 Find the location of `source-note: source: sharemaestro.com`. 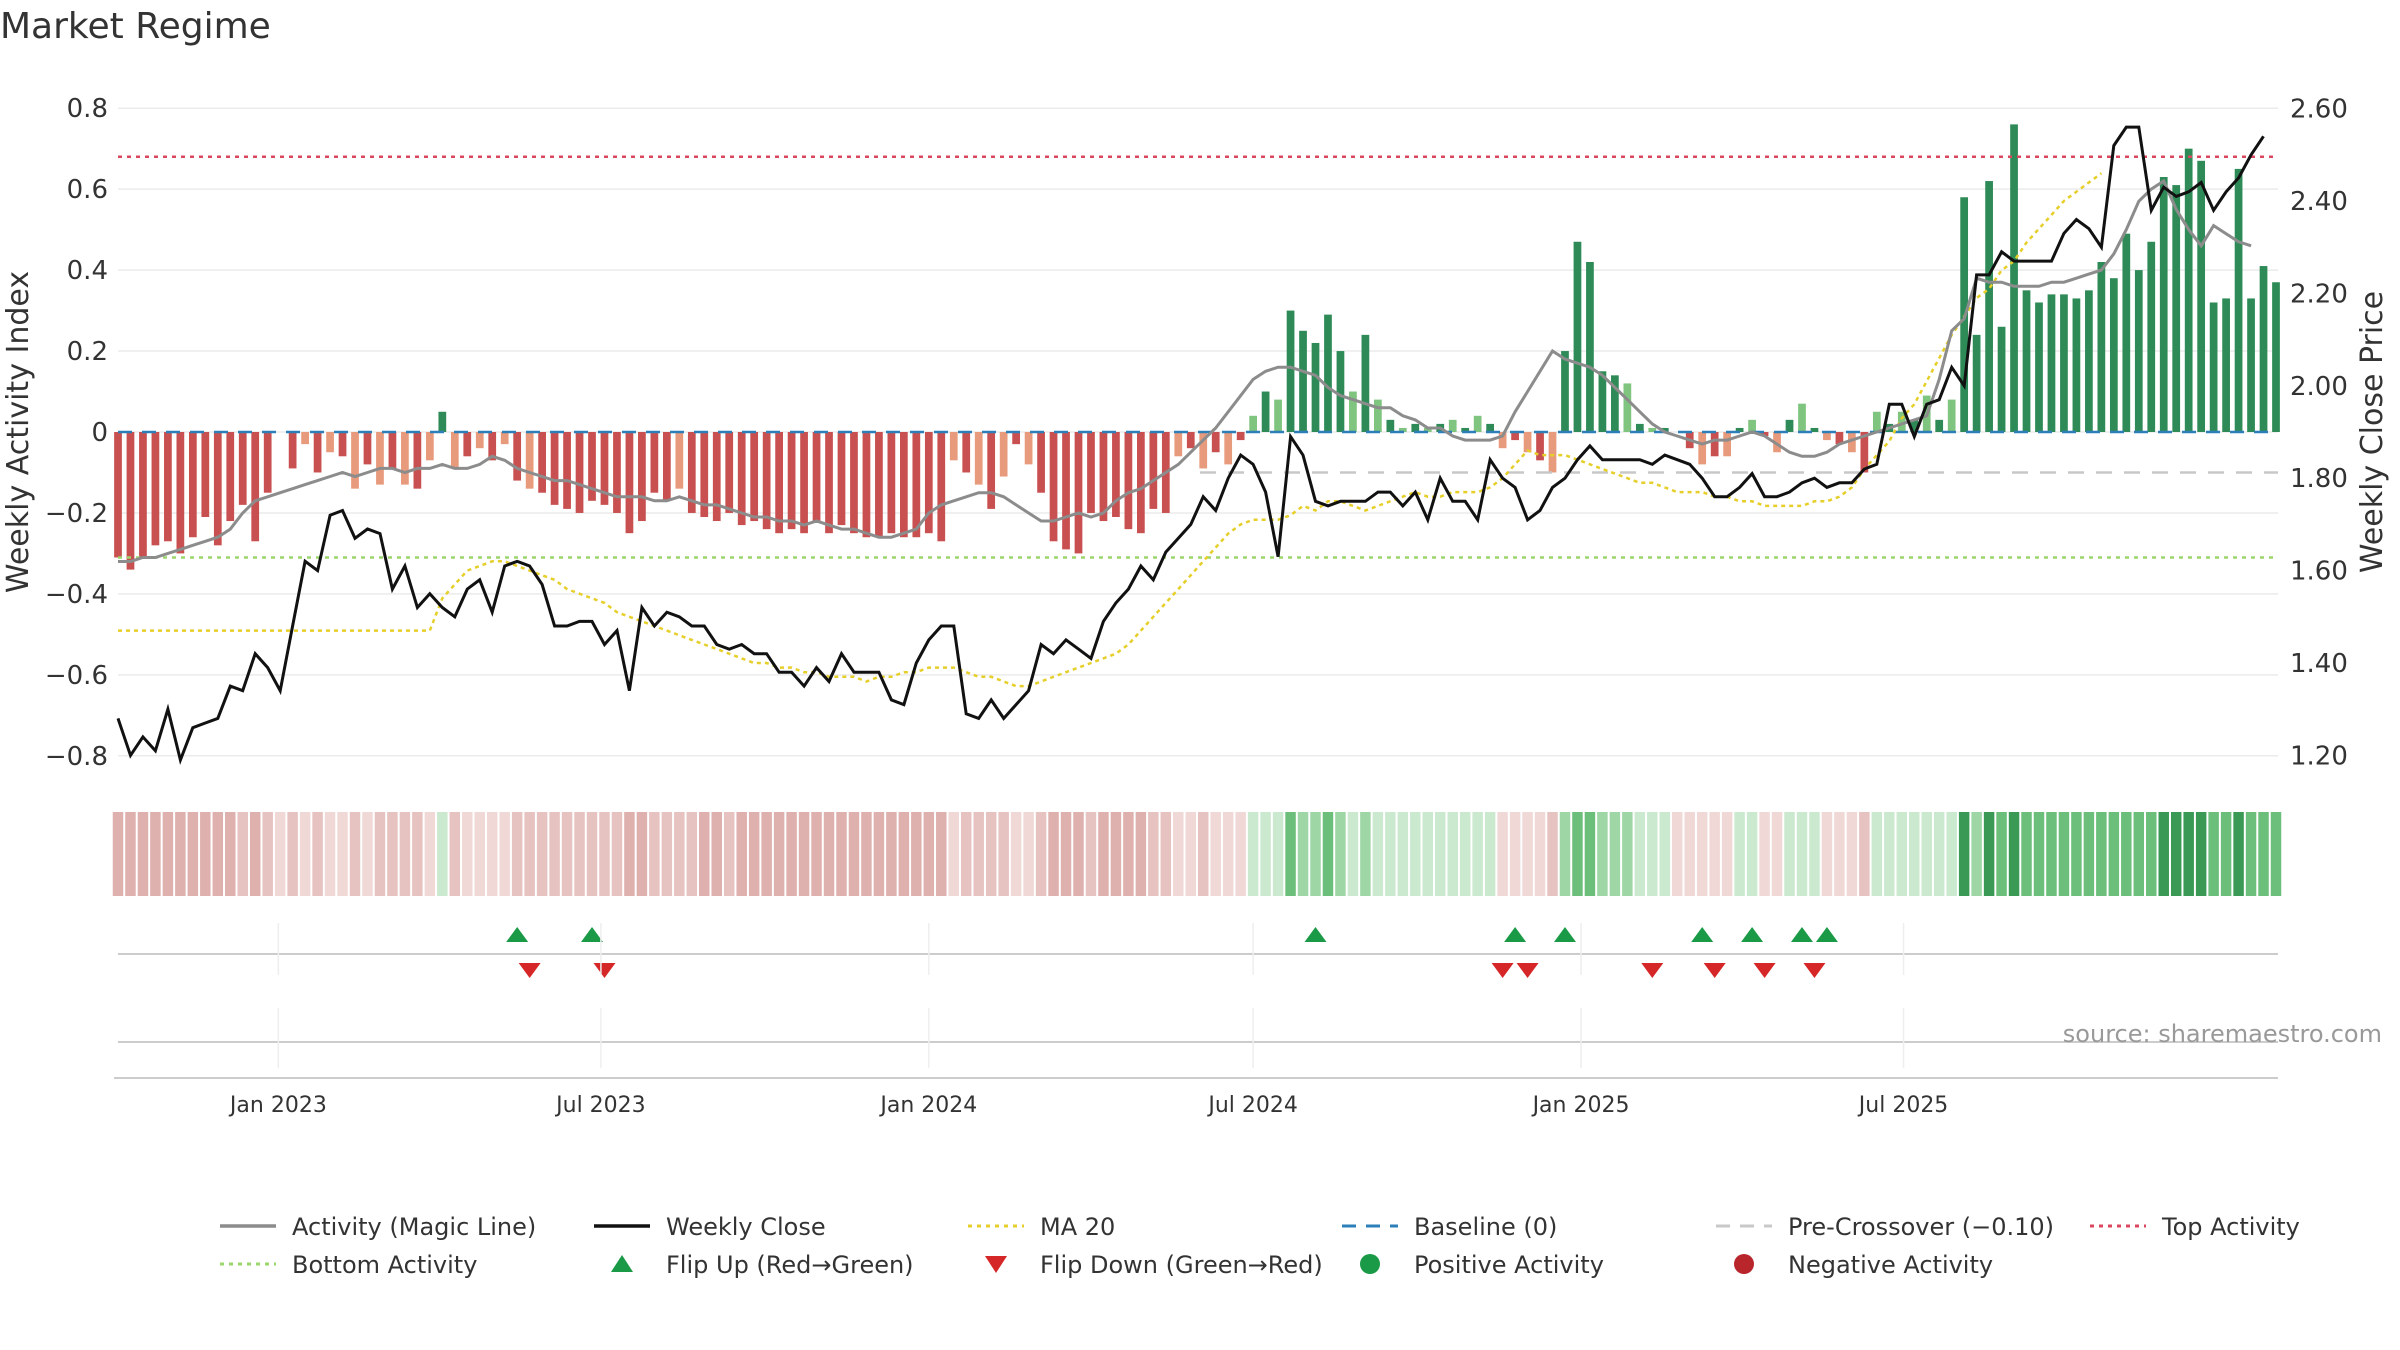

source-note: source: sharemaestro.com is located at coordinates (2222, 1034).